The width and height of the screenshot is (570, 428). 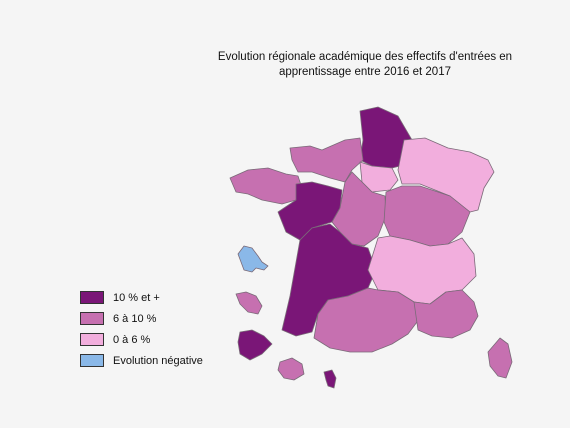 What do you see at coordinates (330, 379) in the screenshot?
I see `region-mayotte: Mayotte` at bounding box center [330, 379].